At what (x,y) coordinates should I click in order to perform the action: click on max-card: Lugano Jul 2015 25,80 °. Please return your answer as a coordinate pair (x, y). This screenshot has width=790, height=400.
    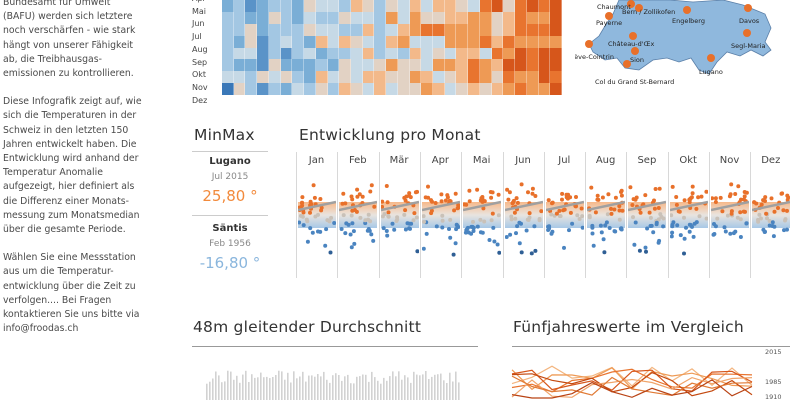
    Looking at the image, I should click on (230, 180).